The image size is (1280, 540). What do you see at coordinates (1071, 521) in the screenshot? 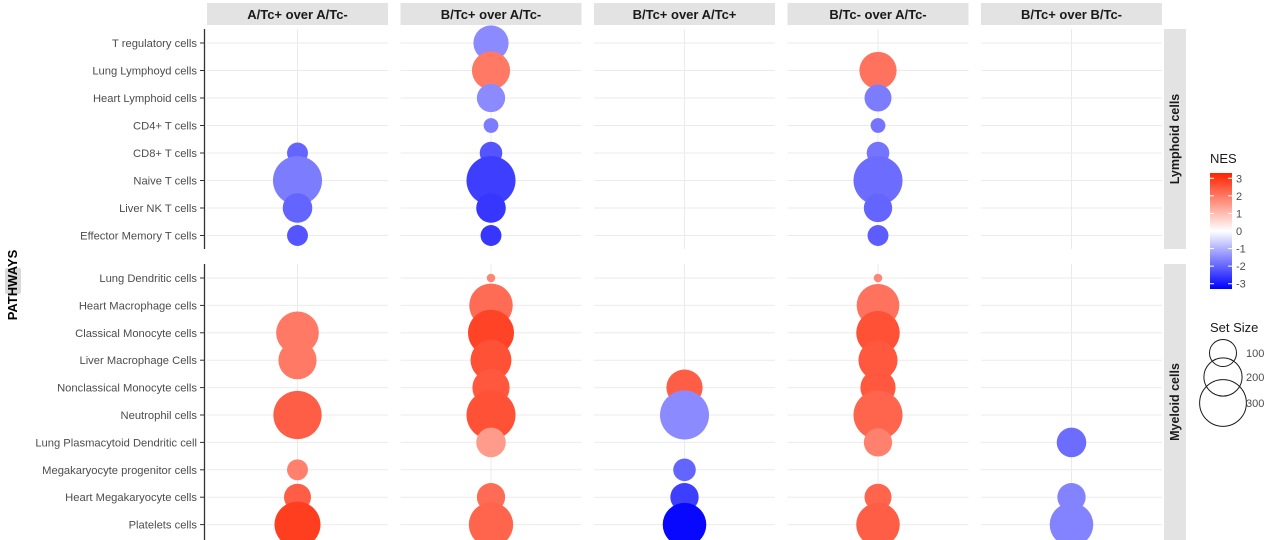
I see `point-b-tc-over-b-tc-platelets-cells` at bounding box center [1071, 521].